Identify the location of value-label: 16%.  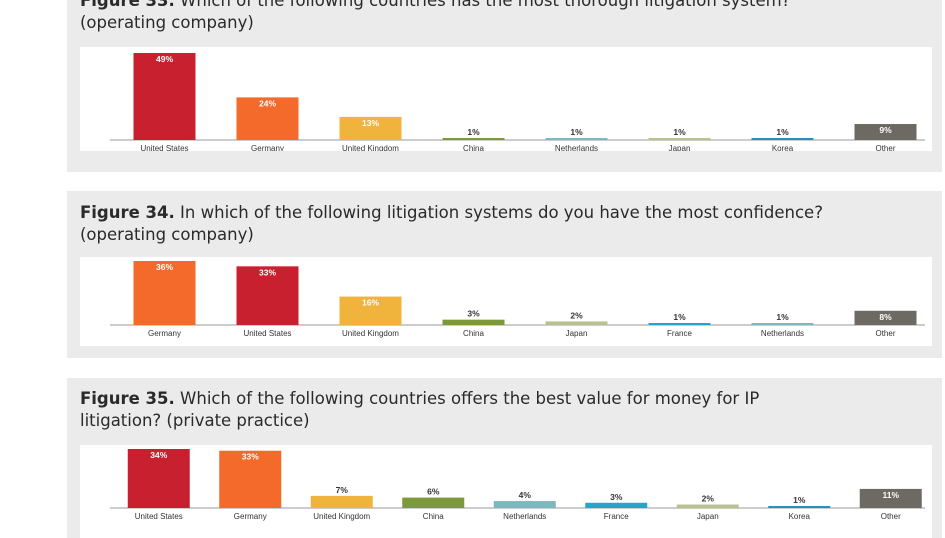
(370, 303).